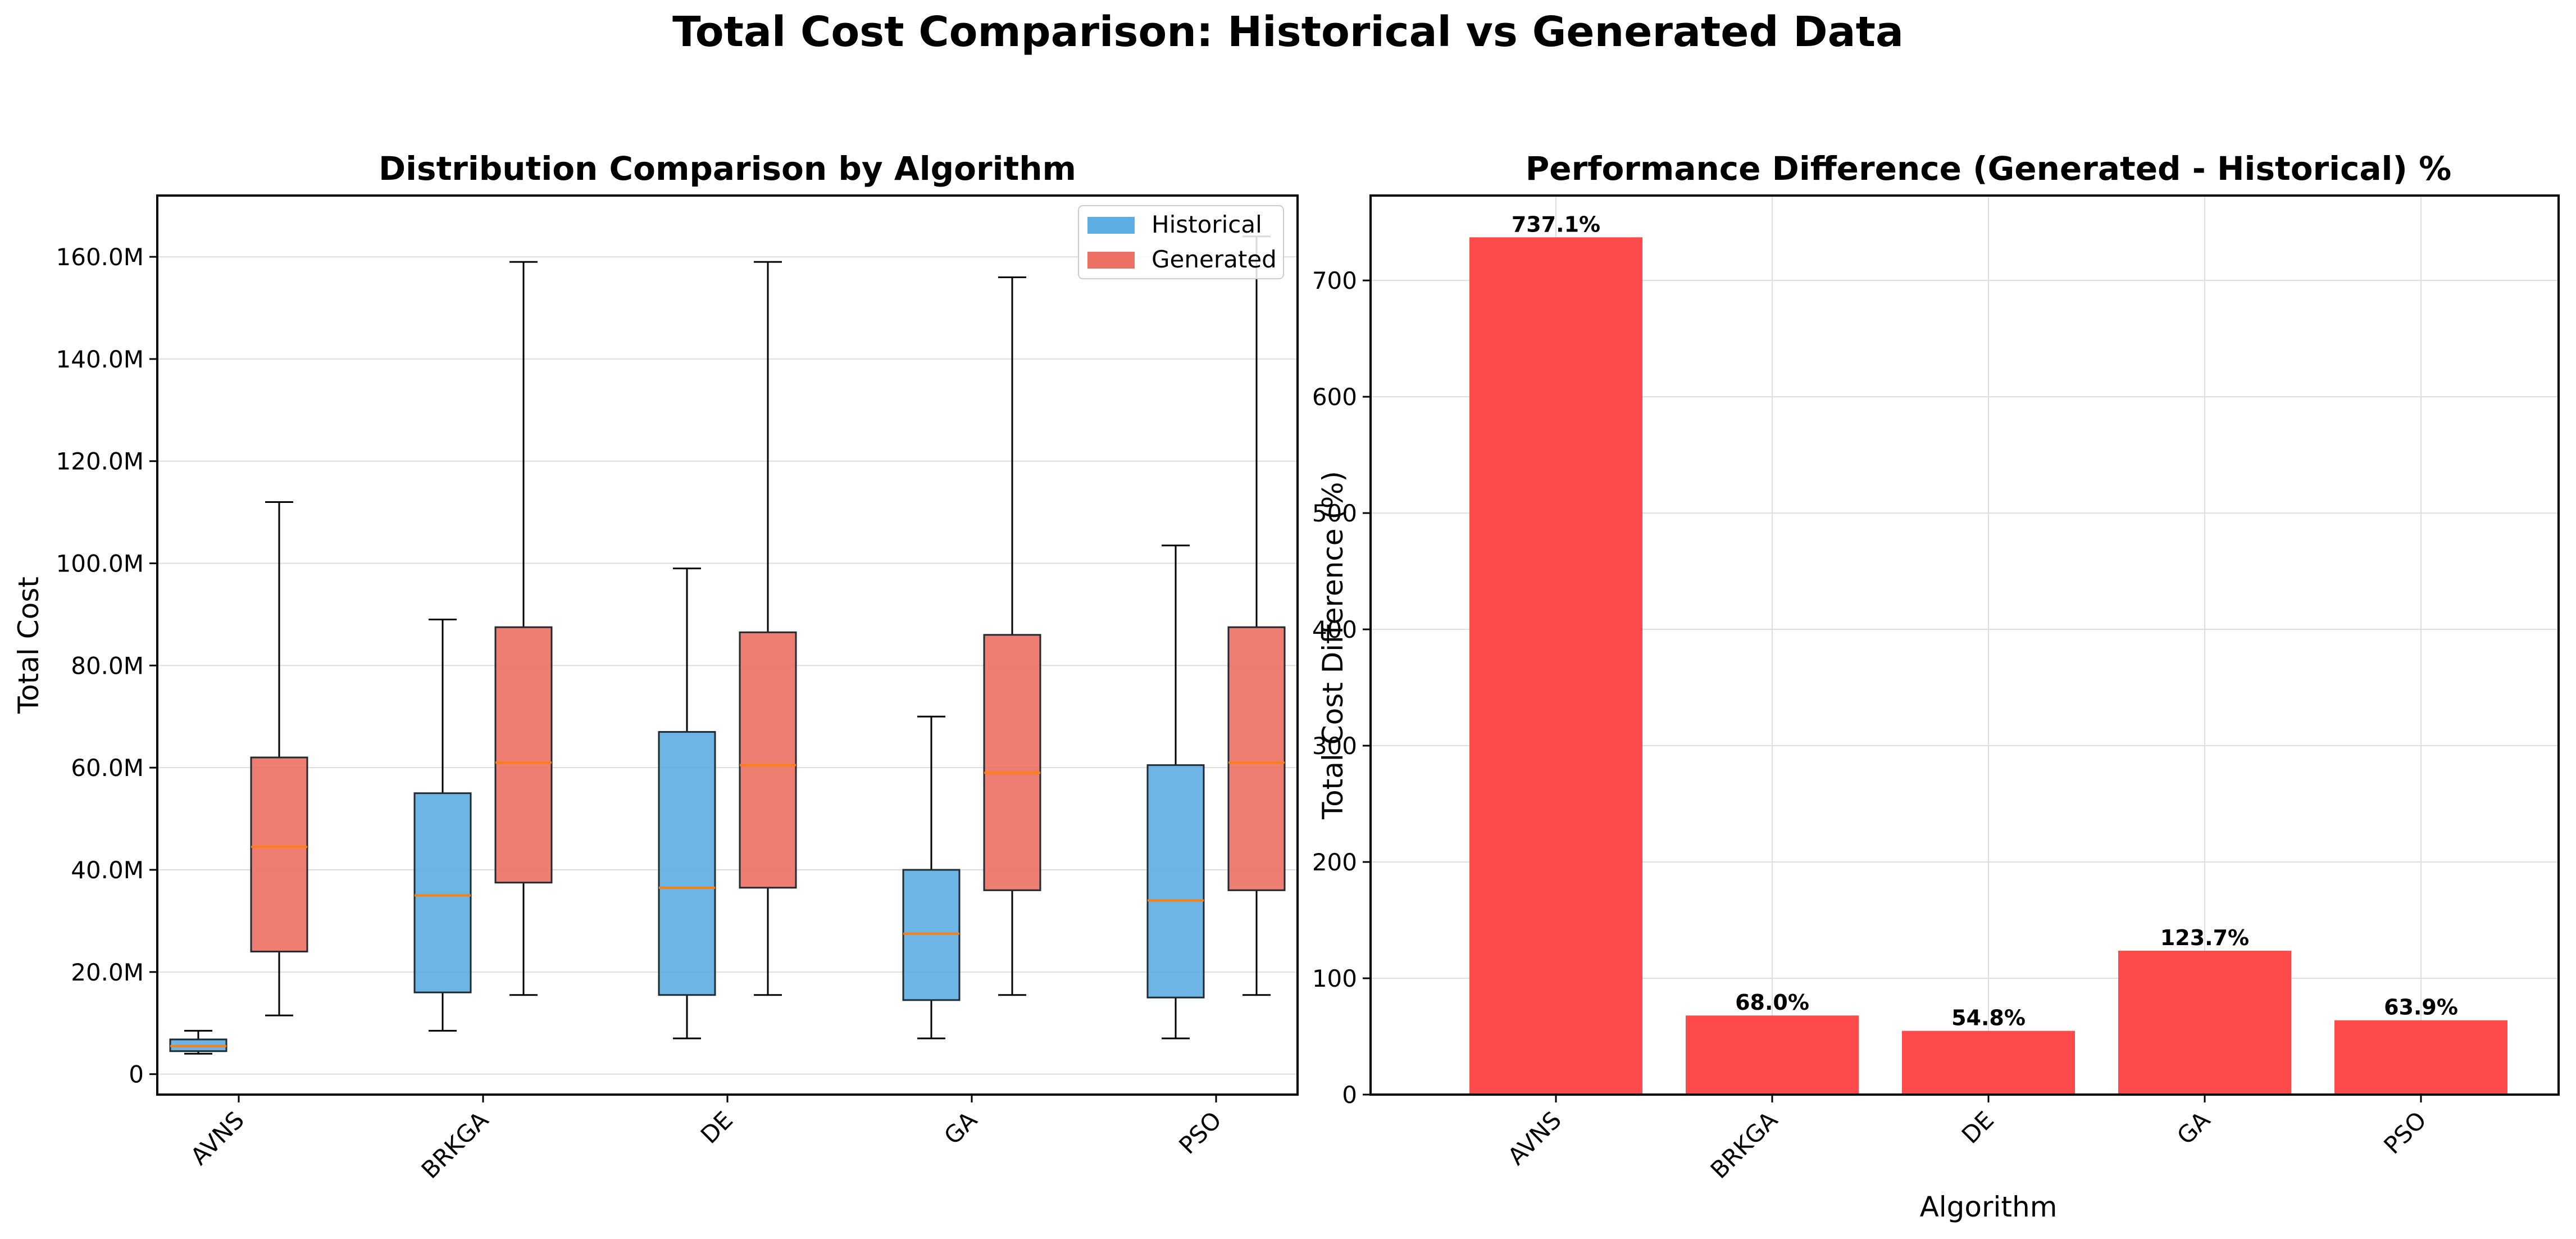 This screenshot has width=2576, height=1239. What do you see at coordinates (2204, 937) in the screenshot?
I see `bar-value-label-ga: 123.7%` at bounding box center [2204, 937].